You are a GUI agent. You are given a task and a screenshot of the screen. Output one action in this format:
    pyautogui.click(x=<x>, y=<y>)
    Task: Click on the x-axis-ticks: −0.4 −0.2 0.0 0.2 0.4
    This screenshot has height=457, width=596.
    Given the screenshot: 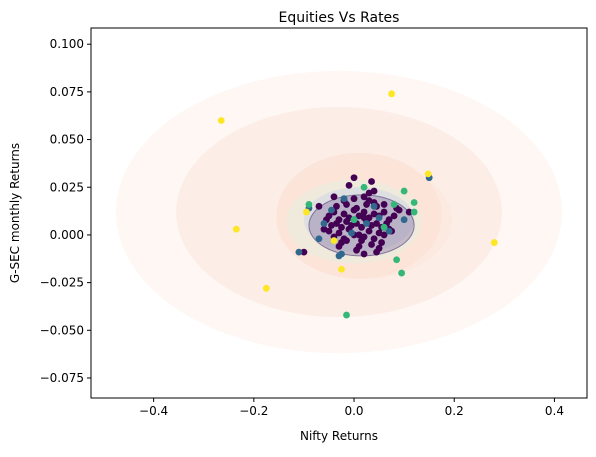 What is the action you would take?
    pyautogui.click(x=351, y=408)
    